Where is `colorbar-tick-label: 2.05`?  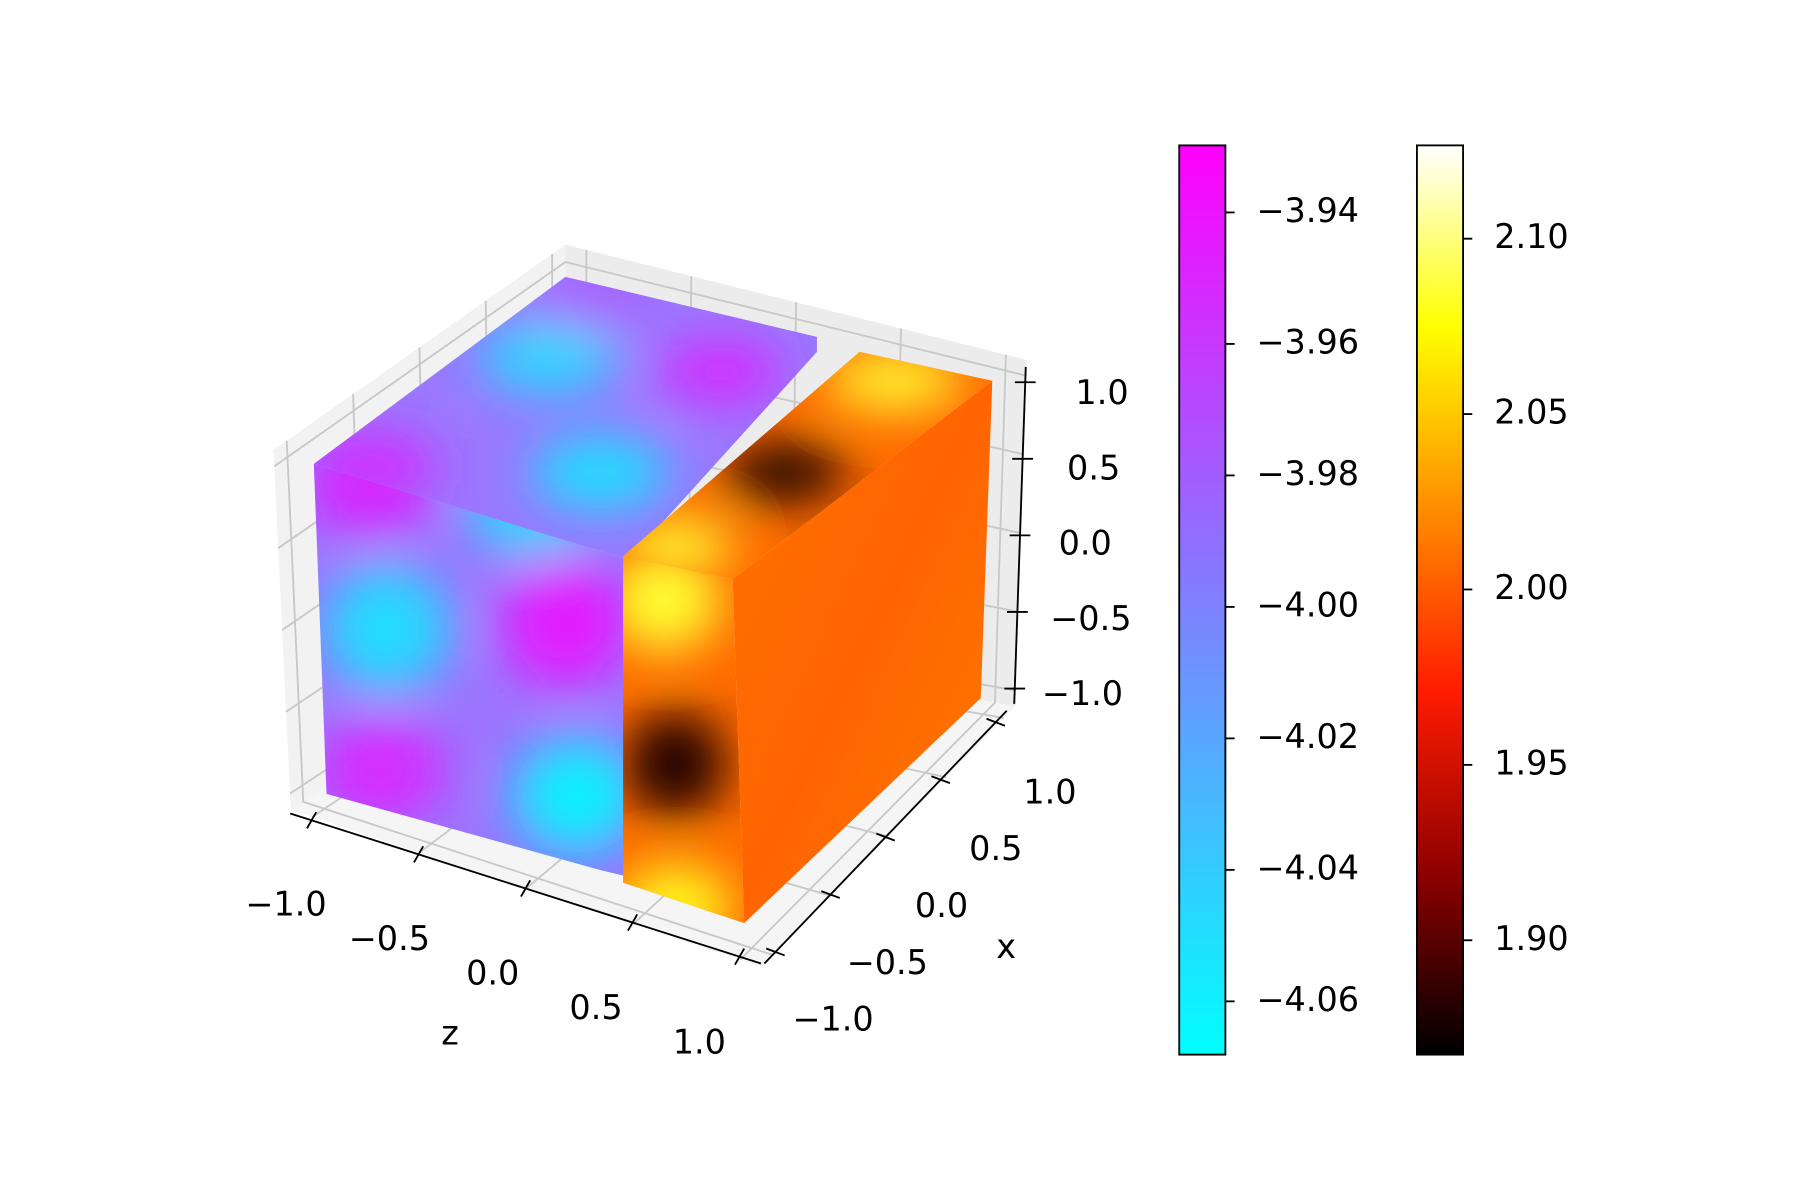
colorbar-tick-label: 2.05 is located at coordinates (1531, 412).